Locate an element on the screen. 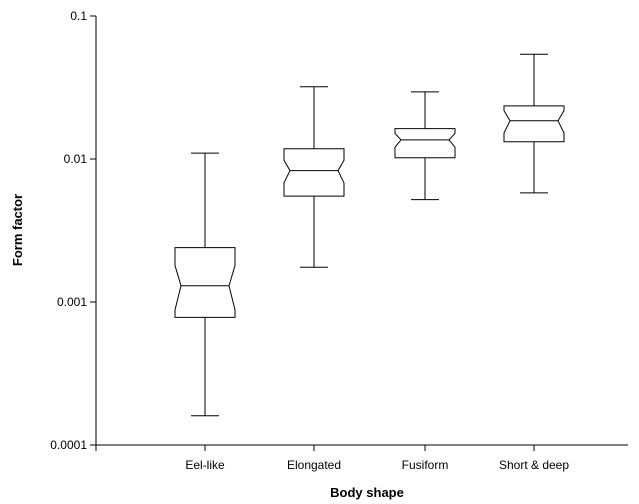 This screenshot has height=504, width=639. box-short-deep is located at coordinates (534, 123).